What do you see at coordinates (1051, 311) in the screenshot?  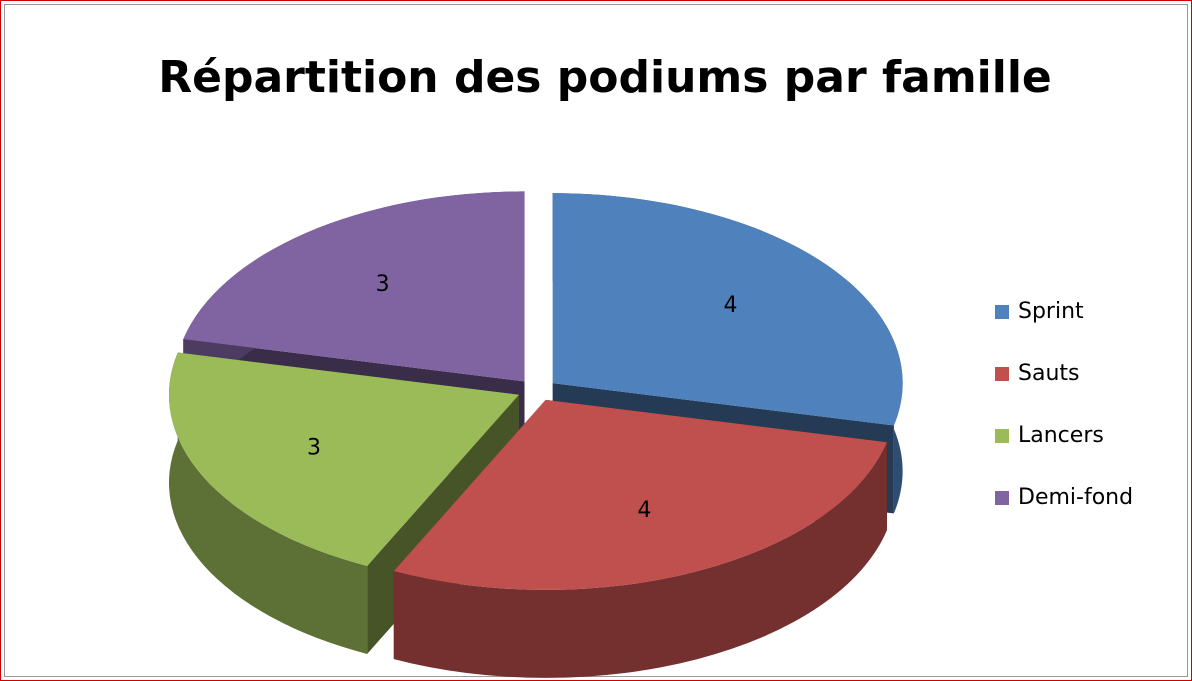 I see `legend-label: Sprint` at bounding box center [1051, 311].